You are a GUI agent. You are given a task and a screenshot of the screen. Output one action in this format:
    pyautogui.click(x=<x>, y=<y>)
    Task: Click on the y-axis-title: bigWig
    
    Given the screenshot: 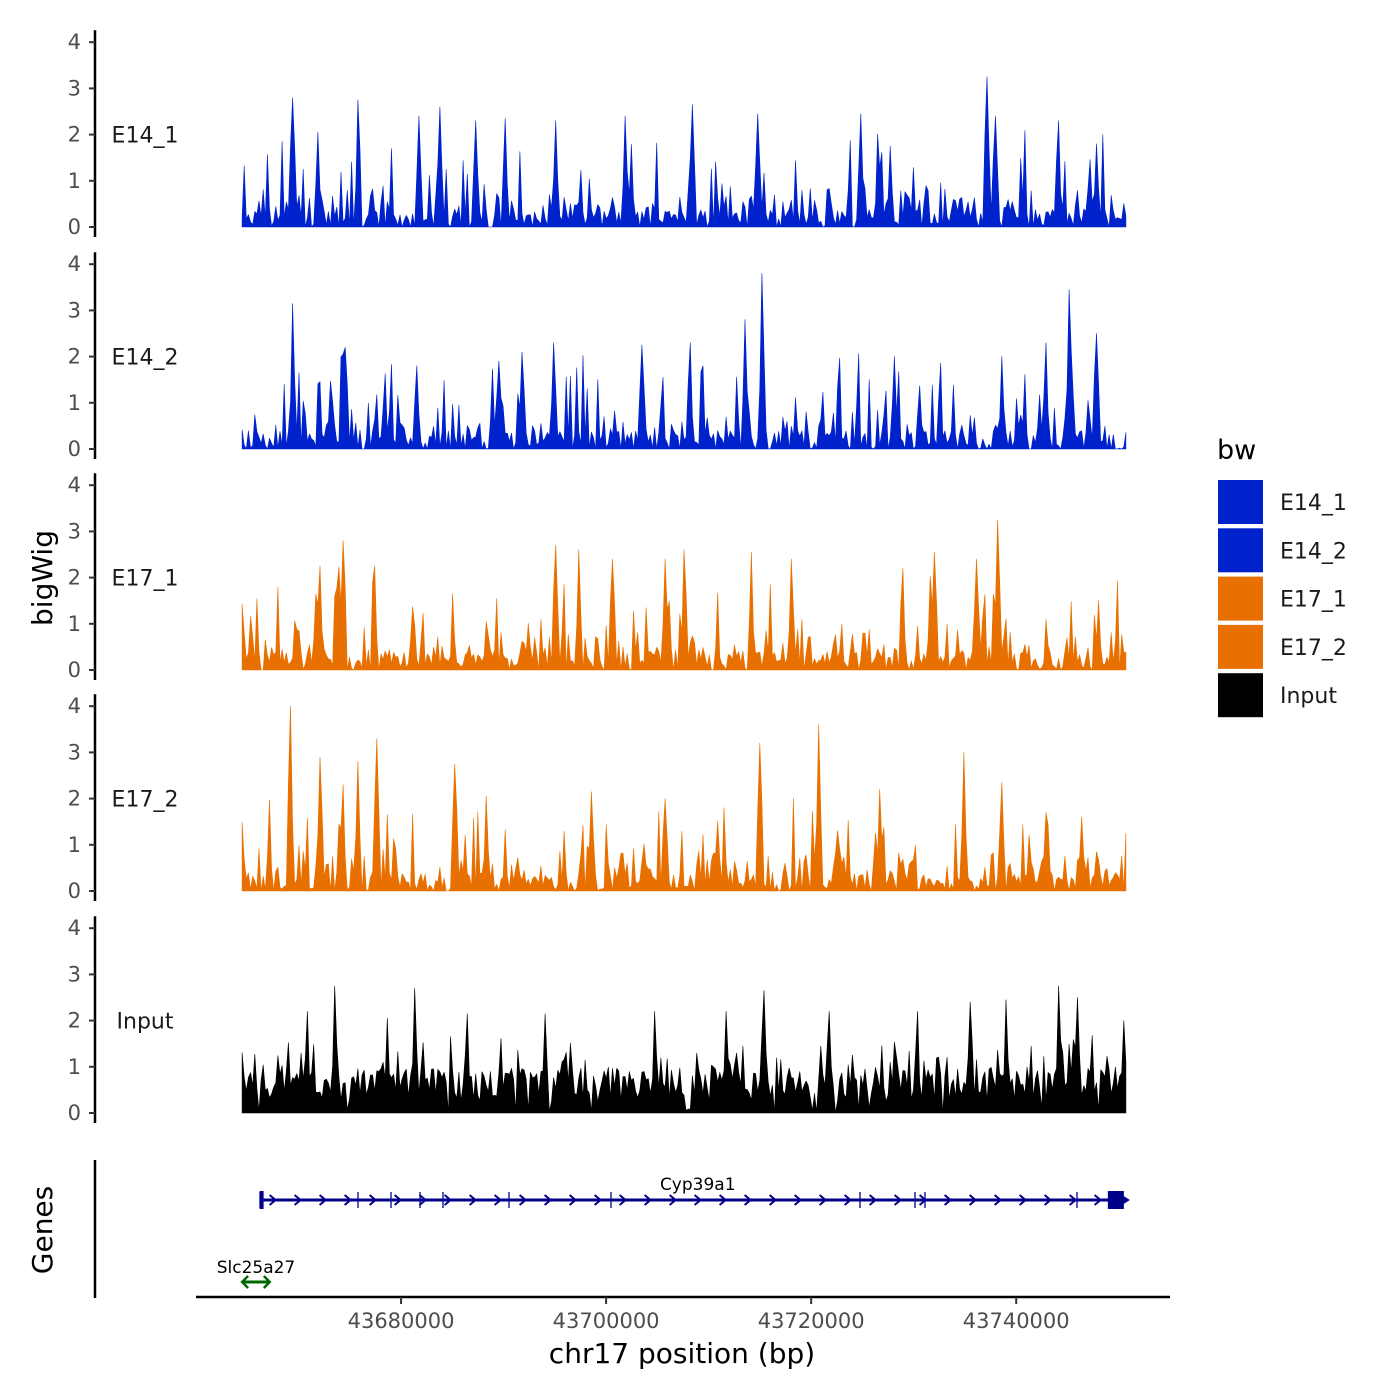 What is the action you would take?
    pyautogui.click(x=42, y=578)
    